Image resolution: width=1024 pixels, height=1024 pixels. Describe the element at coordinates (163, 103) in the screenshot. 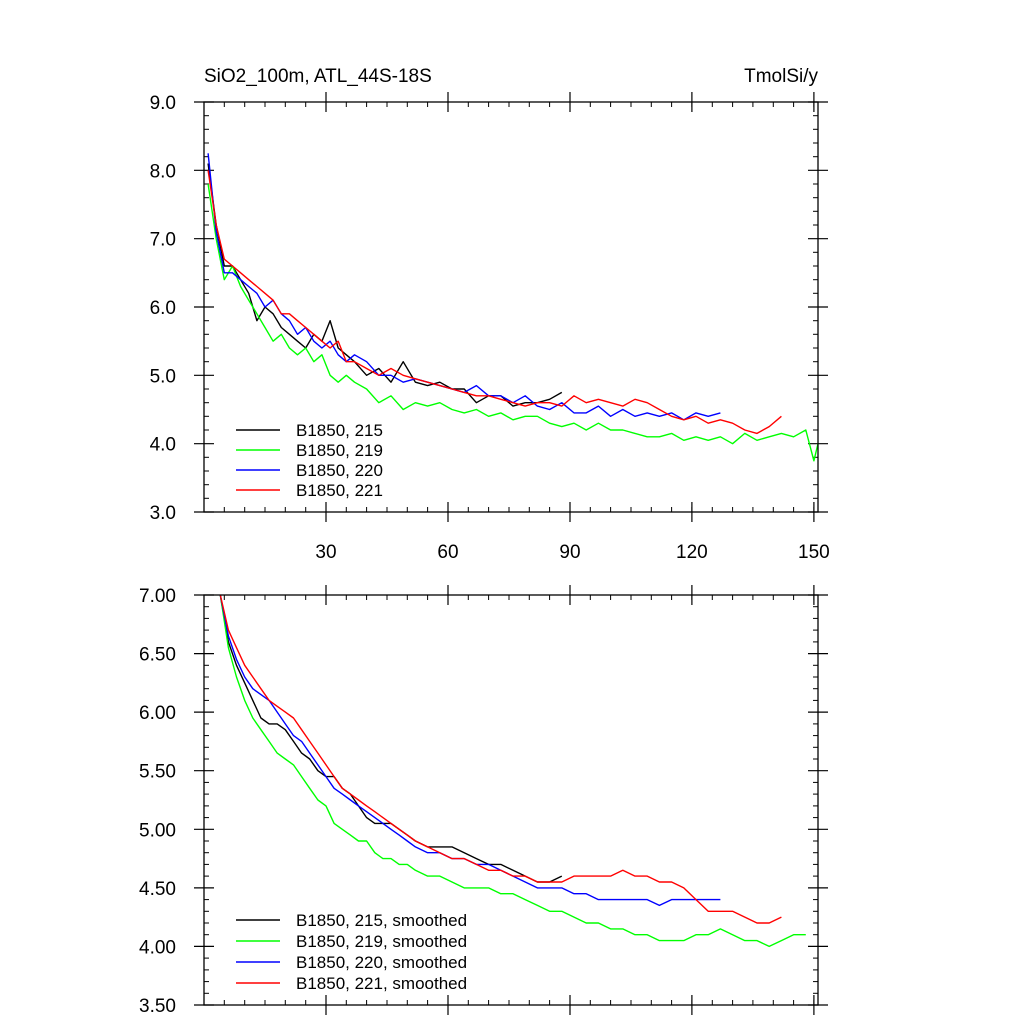

I see `top-y-tick-label: 9.0` at that location.